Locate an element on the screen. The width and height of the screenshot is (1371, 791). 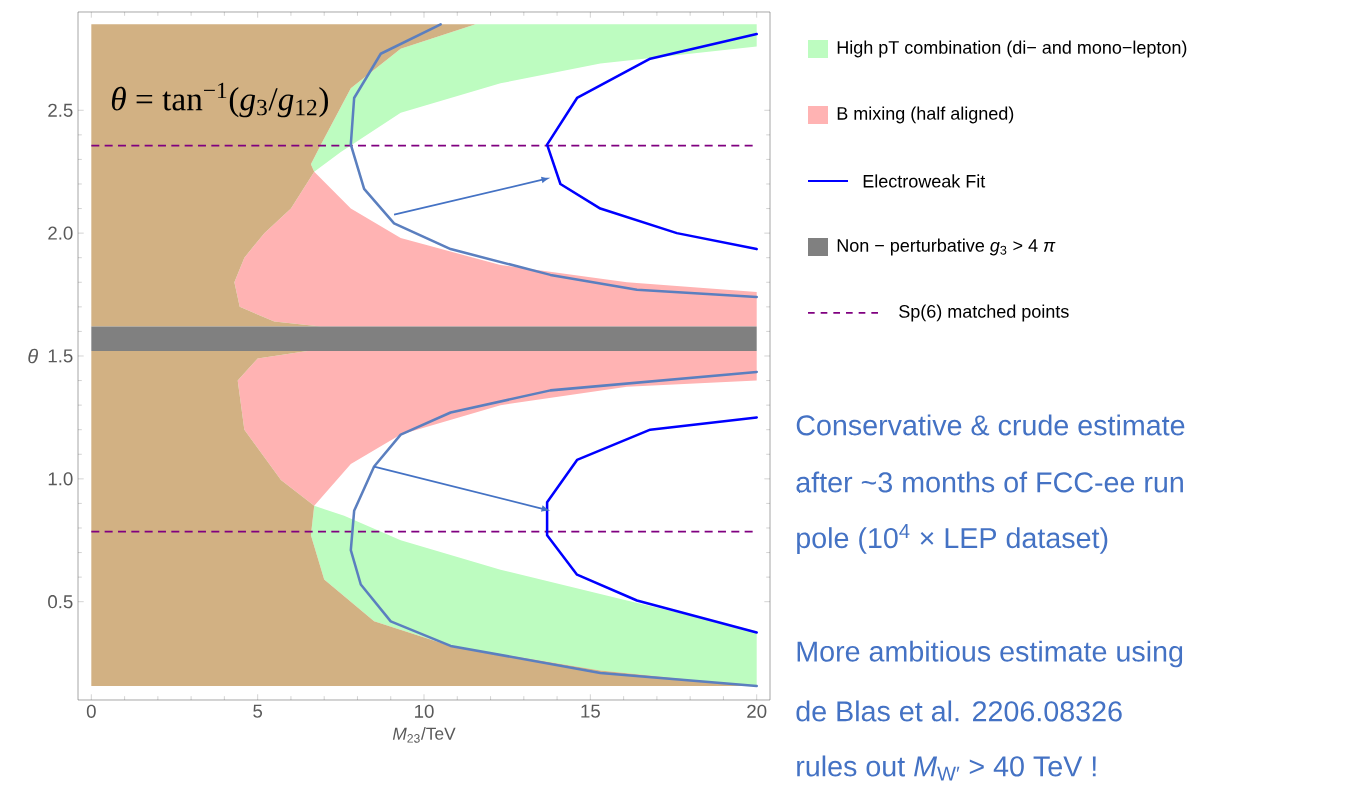
text: rules out M$_{W′}$ > 40 TeV ! is located at coordinates (946, 768).